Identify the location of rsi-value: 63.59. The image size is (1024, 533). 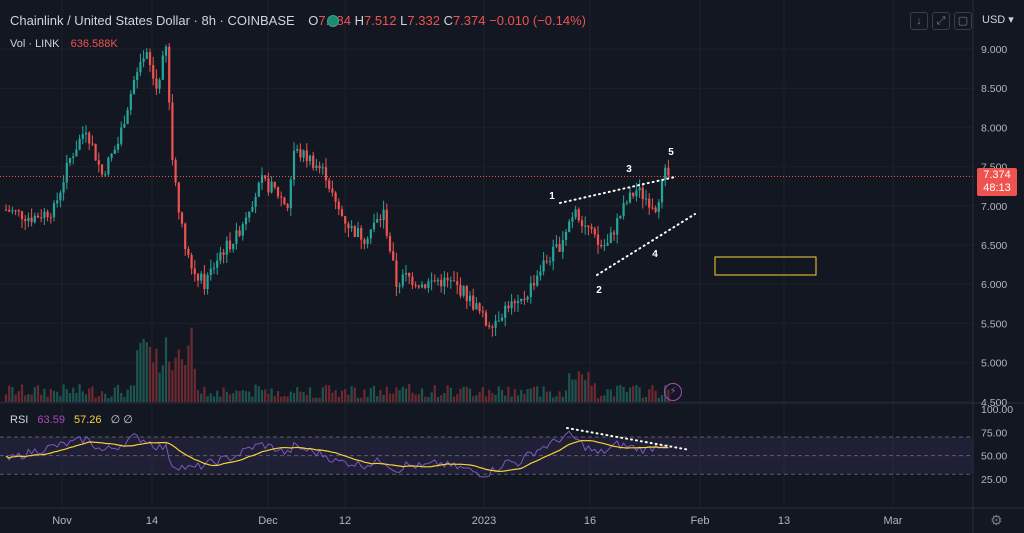
(51, 420).